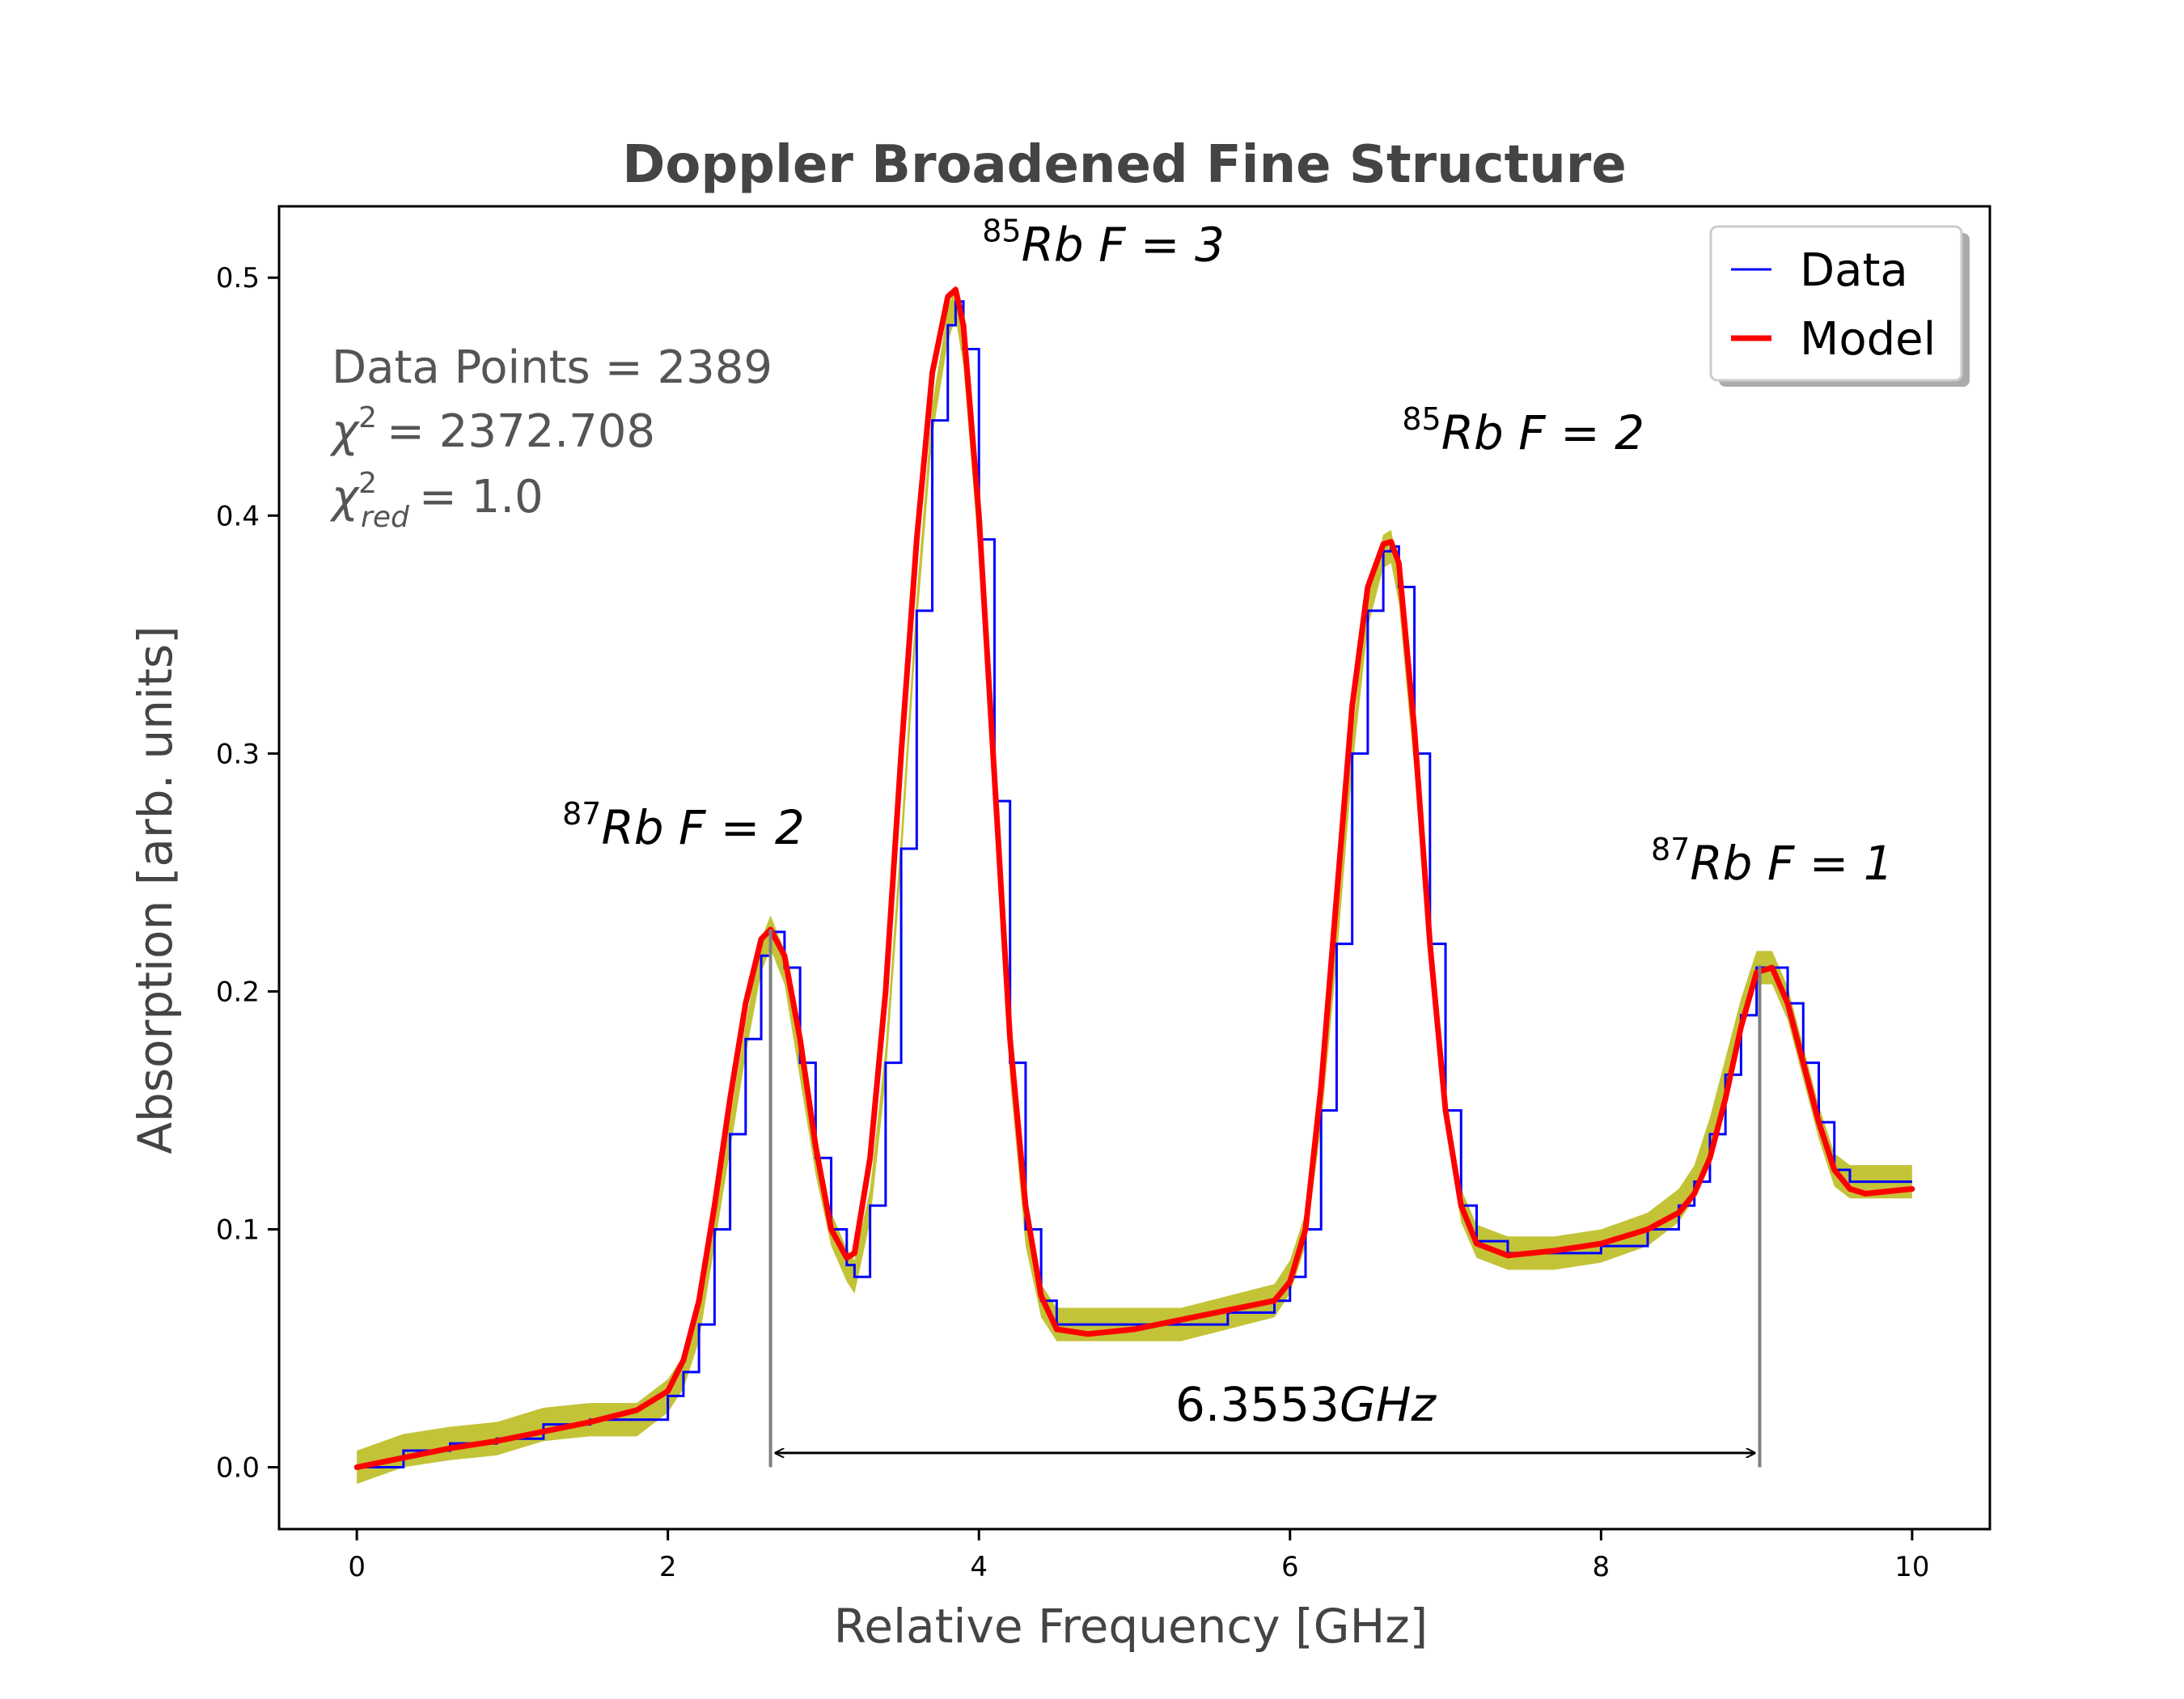  What do you see at coordinates (1290, 1567) in the screenshot?
I see `x-tick-label: 6` at bounding box center [1290, 1567].